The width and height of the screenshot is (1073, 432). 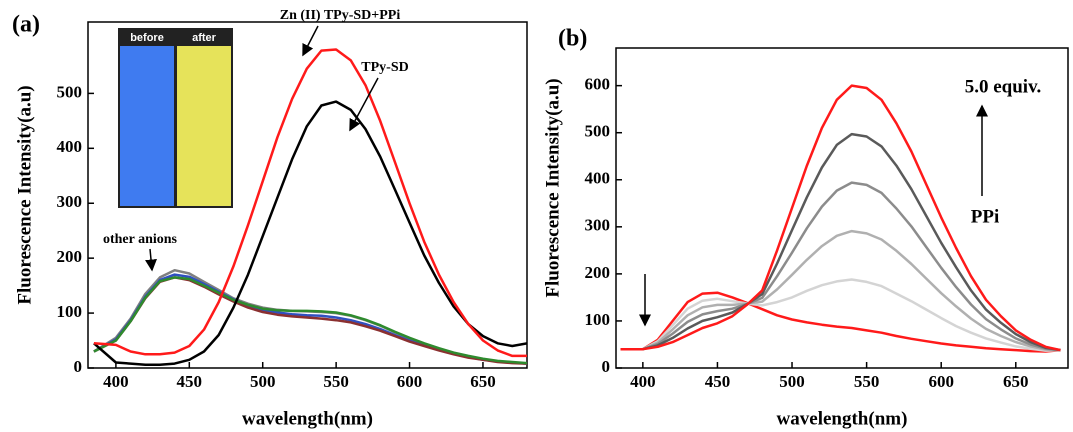 I want to click on inset-vial-before, so click(x=147, y=126).